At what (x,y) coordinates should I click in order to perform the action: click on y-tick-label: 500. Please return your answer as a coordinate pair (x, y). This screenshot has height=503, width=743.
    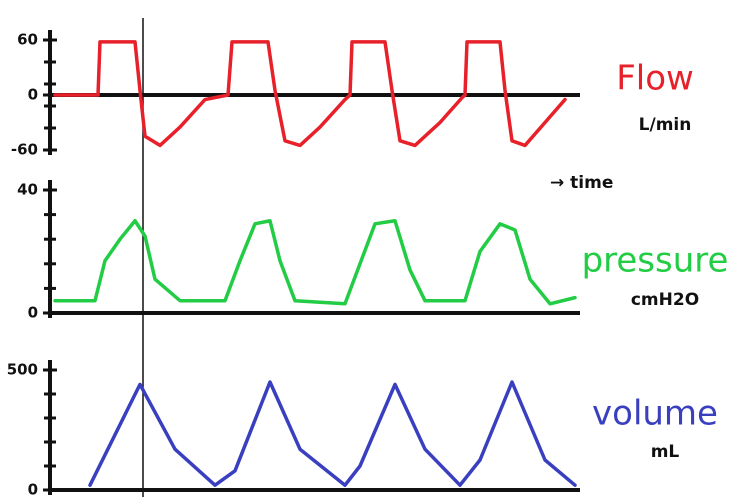
    Looking at the image, I should click on (22, 370).